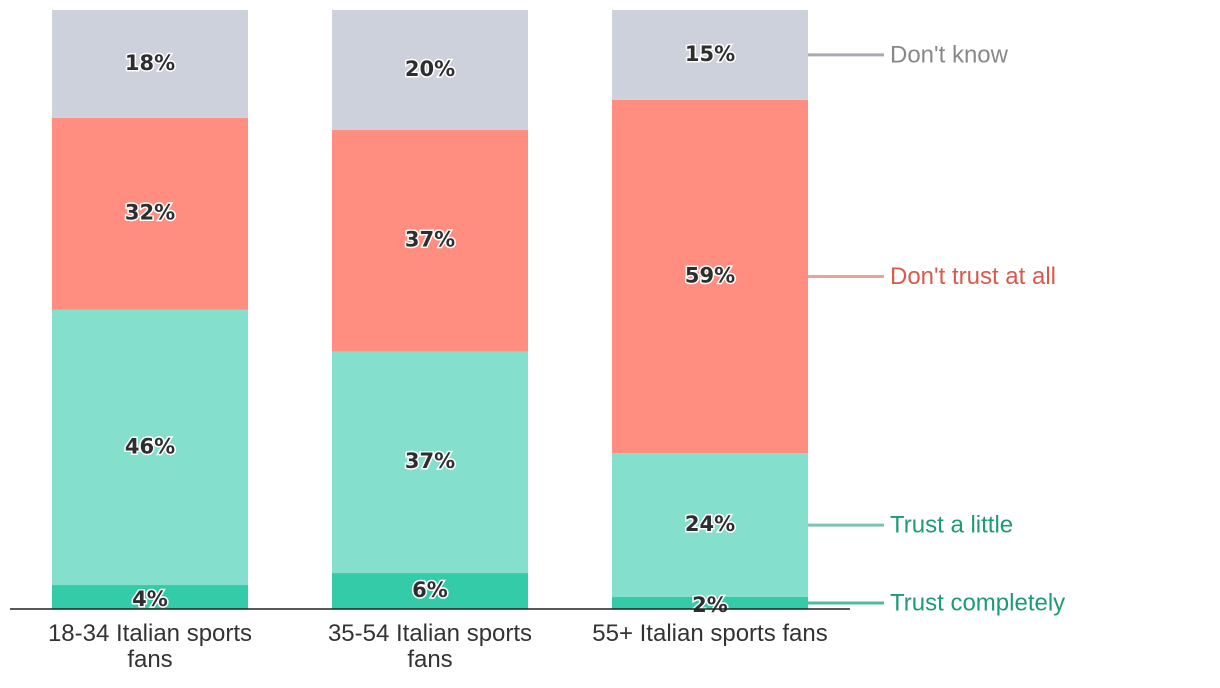 The height and width of the screenshot is (688, 1220). I want to click on data-label-trust-a-little-3: 24%, so click(710, 524).